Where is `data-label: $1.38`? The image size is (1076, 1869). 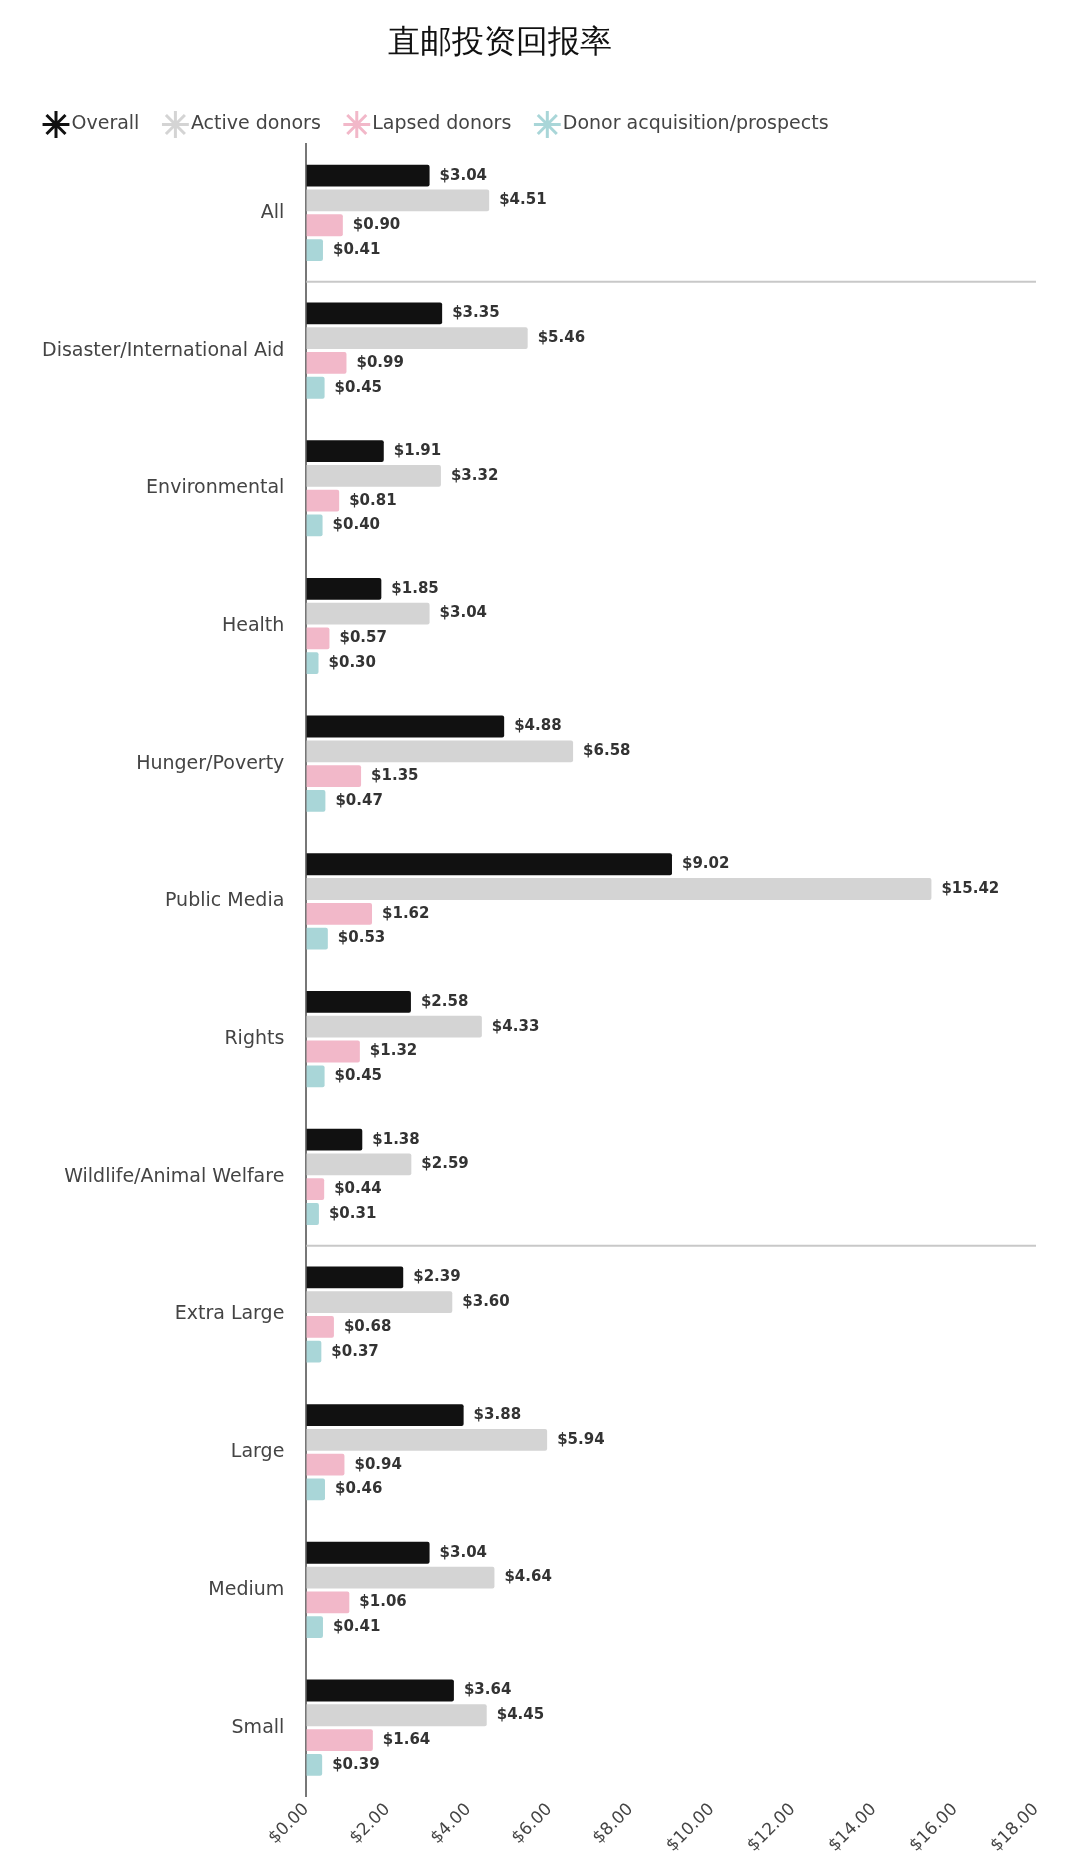 data-label: $1.38 is located at coordinates (396, 1138).